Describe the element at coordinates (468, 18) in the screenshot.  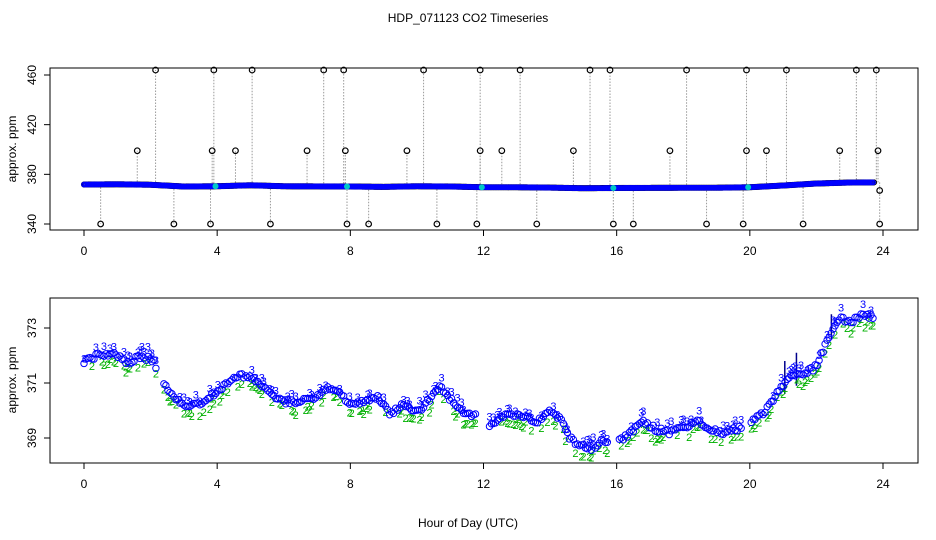
I see `figure-title: HDP_071123 CO2 Timeseries` at that location.